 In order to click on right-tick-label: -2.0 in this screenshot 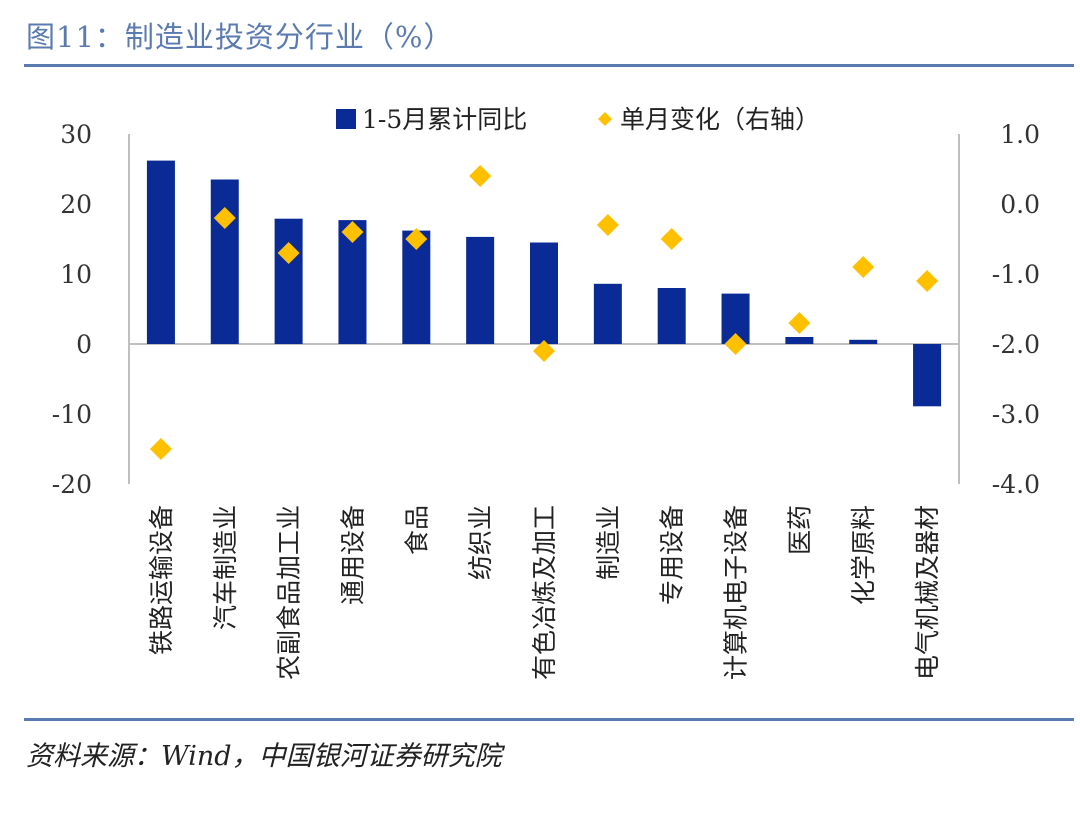, I will do `click(1016, 344)`.